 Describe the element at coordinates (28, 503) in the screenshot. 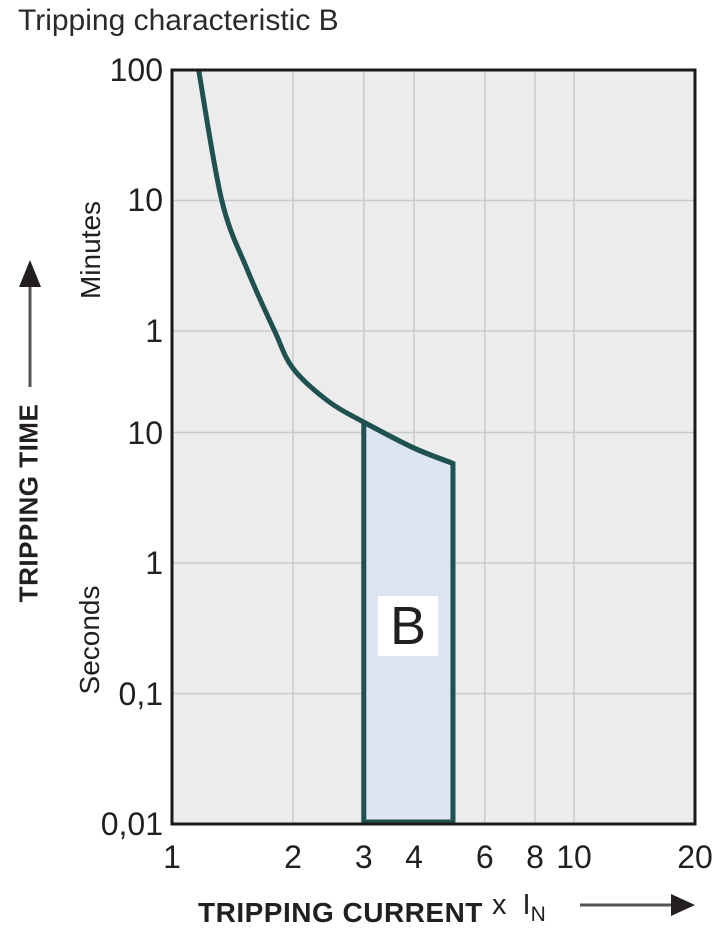

I see `y-axis-title: TRIPPING TIME` at that location.